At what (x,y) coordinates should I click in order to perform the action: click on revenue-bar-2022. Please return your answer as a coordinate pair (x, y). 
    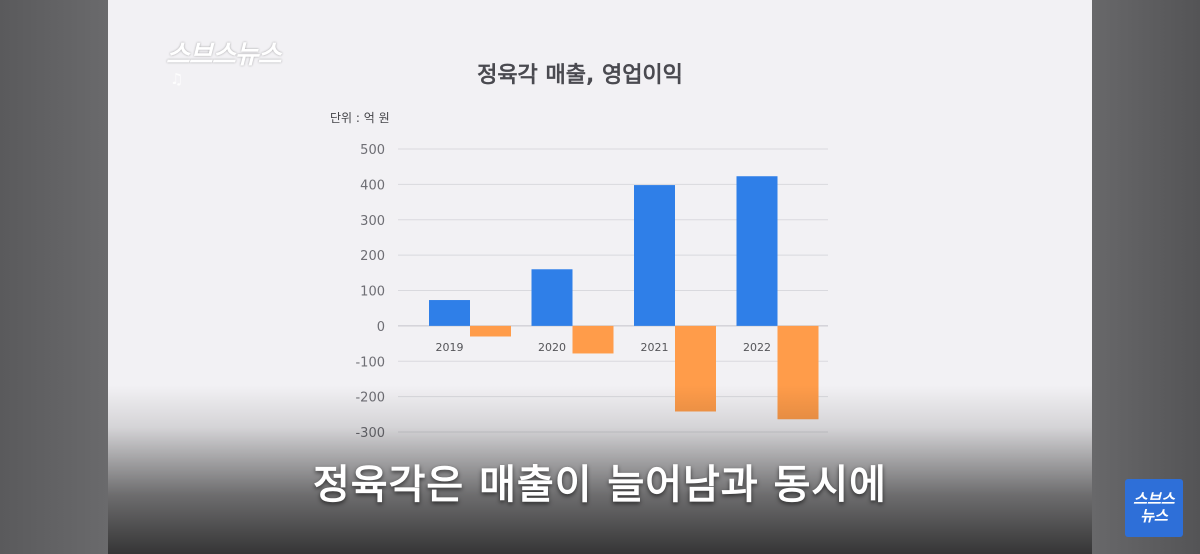
    Looking at the image, I should click on (757, 251).